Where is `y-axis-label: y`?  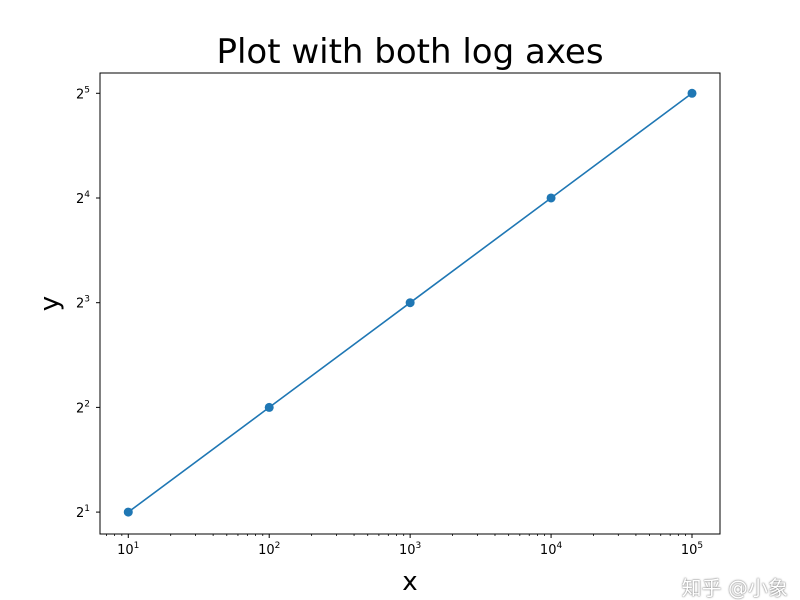 y-axis-label: y is located at coordinates (50, 303).